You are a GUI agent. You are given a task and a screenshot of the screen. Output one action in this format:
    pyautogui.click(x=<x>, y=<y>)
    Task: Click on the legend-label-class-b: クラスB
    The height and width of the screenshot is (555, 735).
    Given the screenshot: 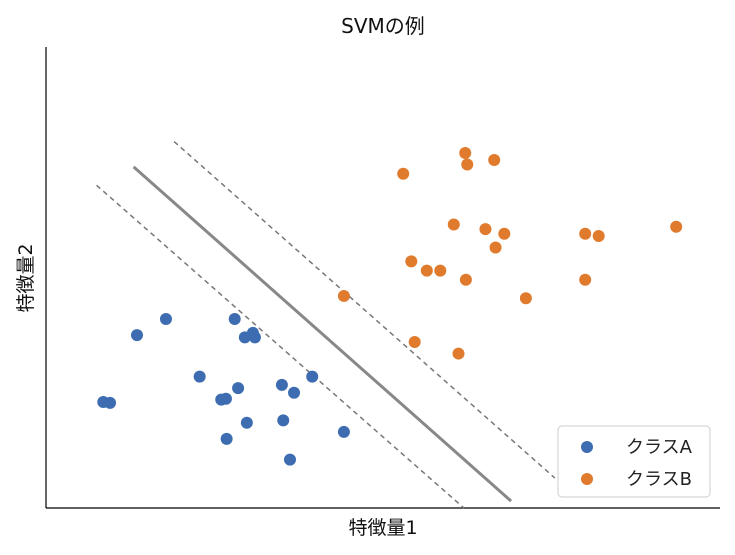 What is the action you would take?
    pyautogui.click(x=659, y=479)
    